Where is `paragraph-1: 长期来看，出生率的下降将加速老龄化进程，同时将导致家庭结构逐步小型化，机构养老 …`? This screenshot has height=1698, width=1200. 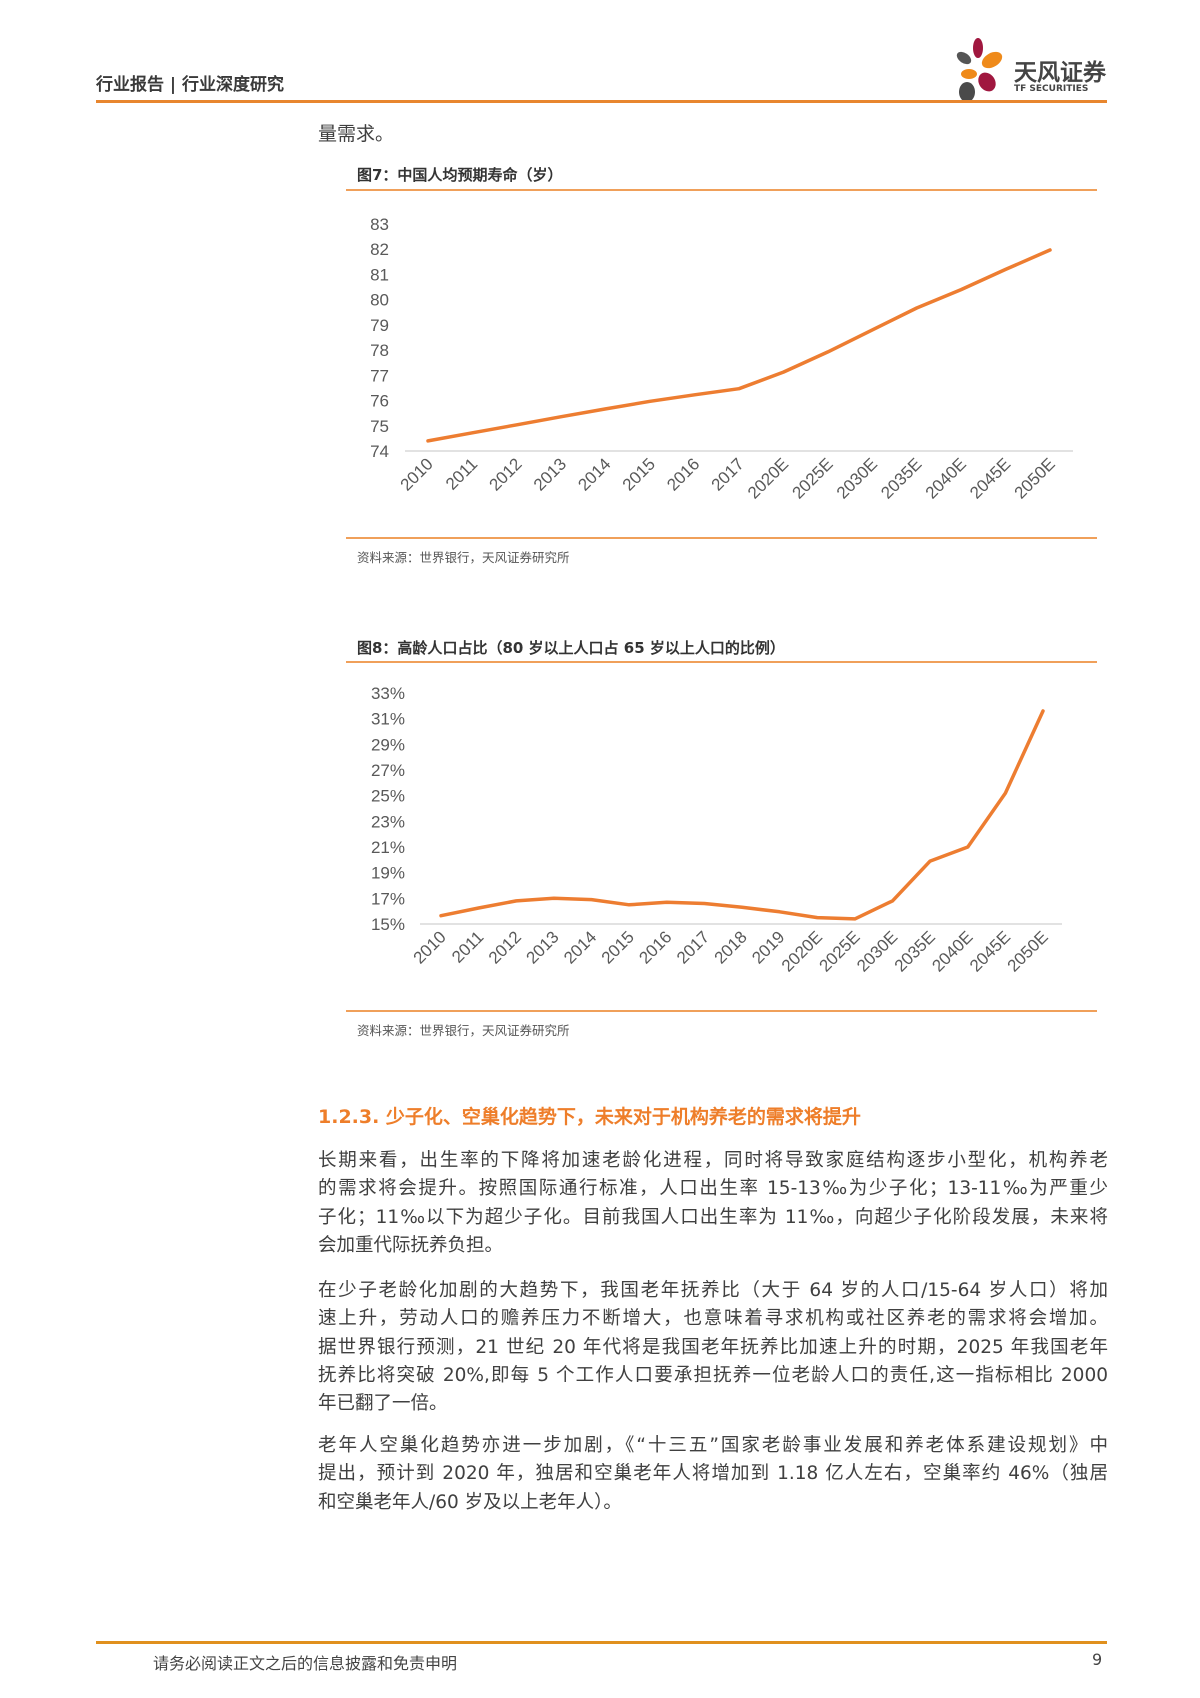
paragraph-1: 长期来看，出生率的下降将加速老龄化进程，同时将导致家庭结构逐步小型化，机构养老 … is located at coordinates (713, 1203).